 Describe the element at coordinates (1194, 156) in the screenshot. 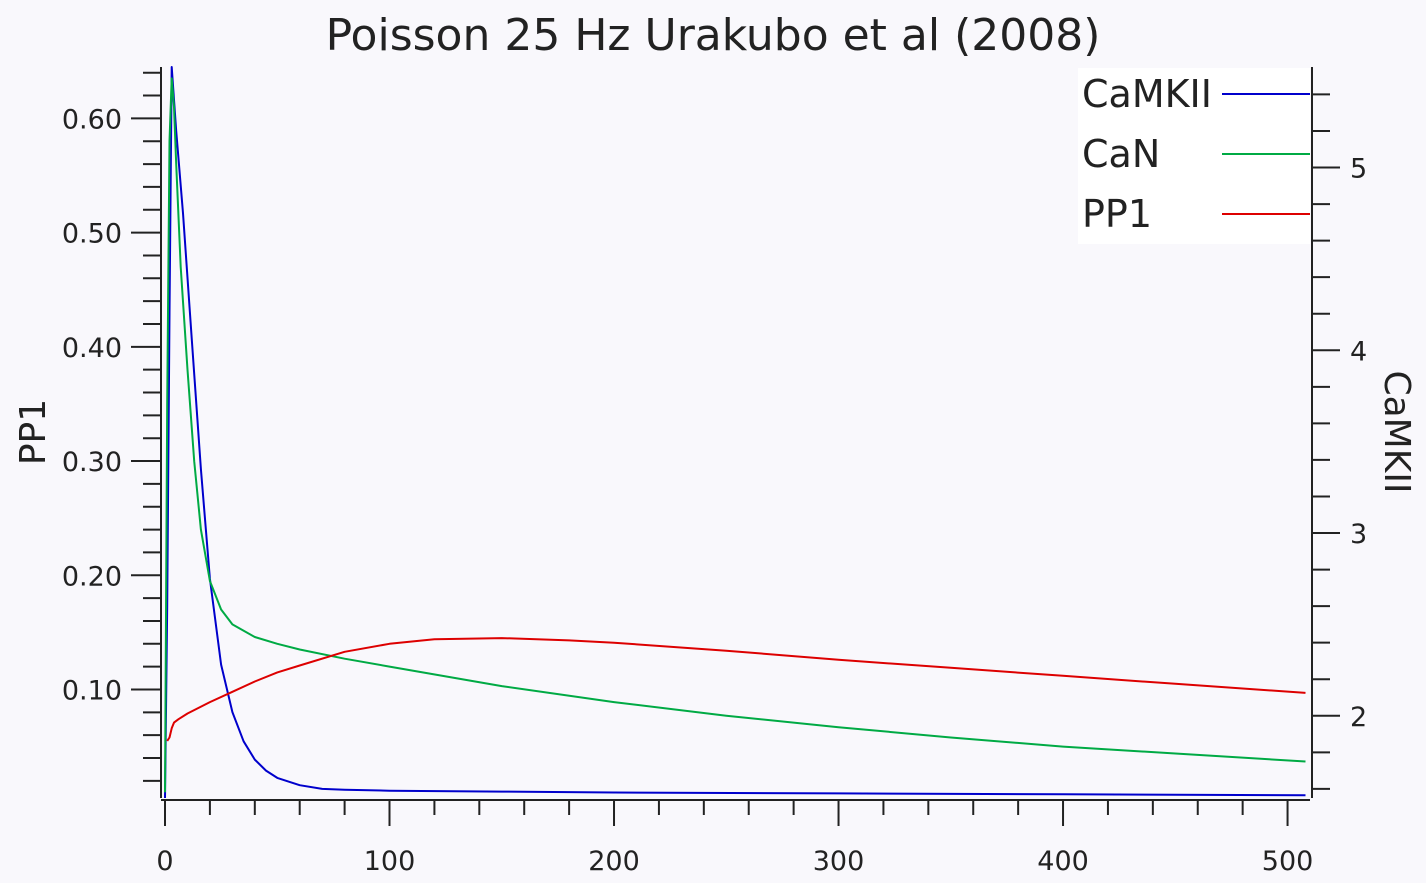

I see `legend: CaMKII CaN PP1` at that location.